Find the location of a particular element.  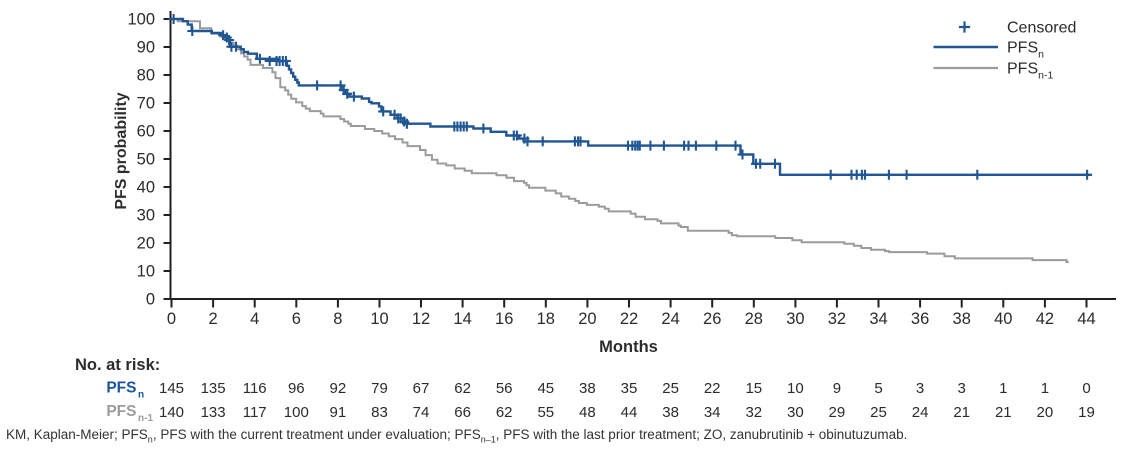

svg-text: 28 is located at coordinates (754, 319).